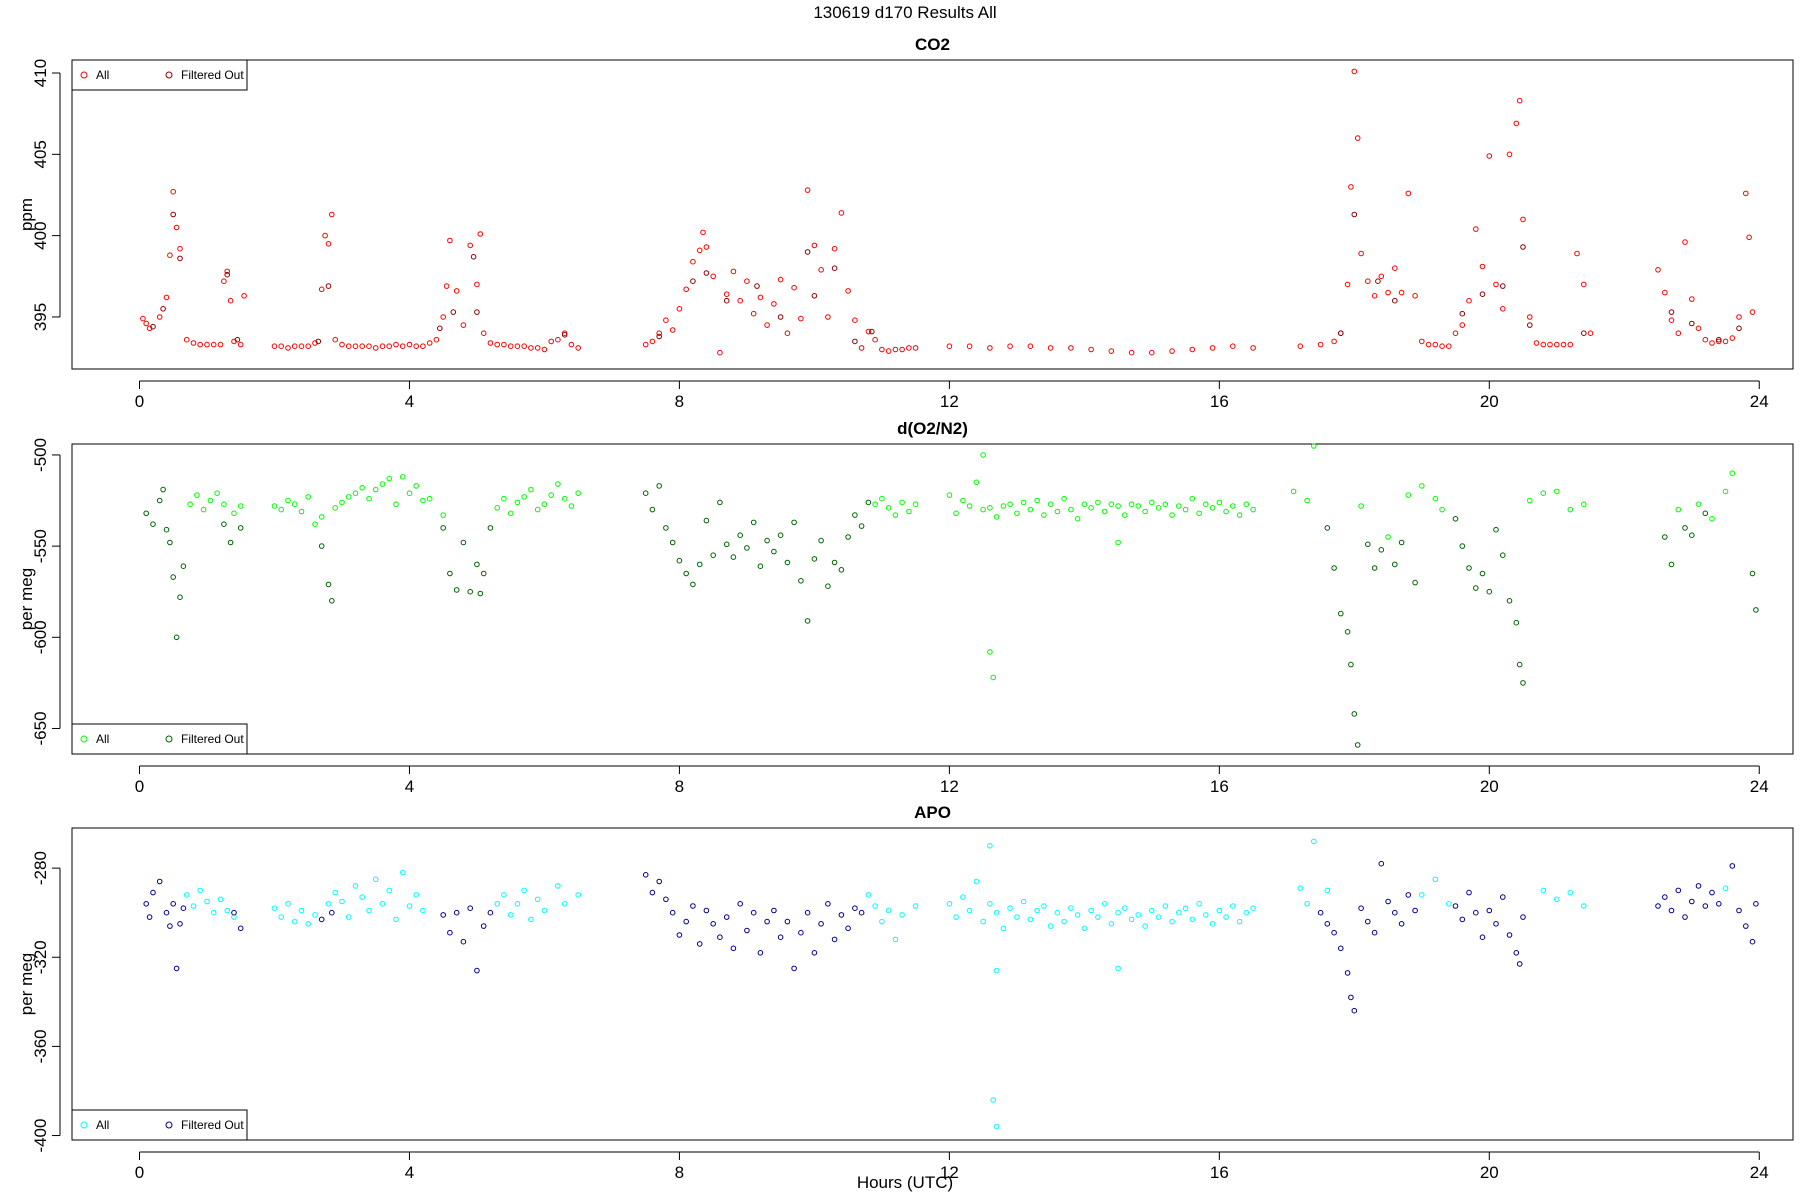  I want to click on legend: All Filtered Out, so click(159, 739).